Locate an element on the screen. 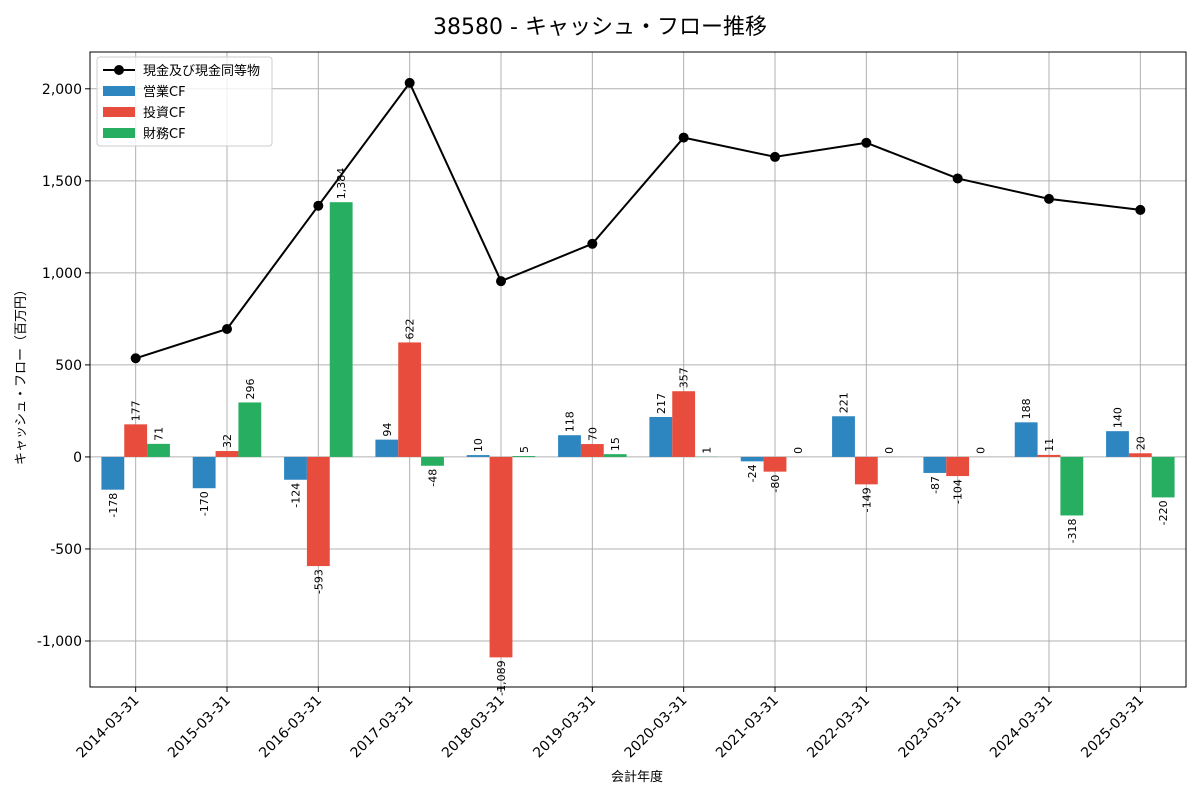 Image resolution: width=1200 pixels, height=800 pixels. bar-value-label: 5 is located at coordinates (524, 449).